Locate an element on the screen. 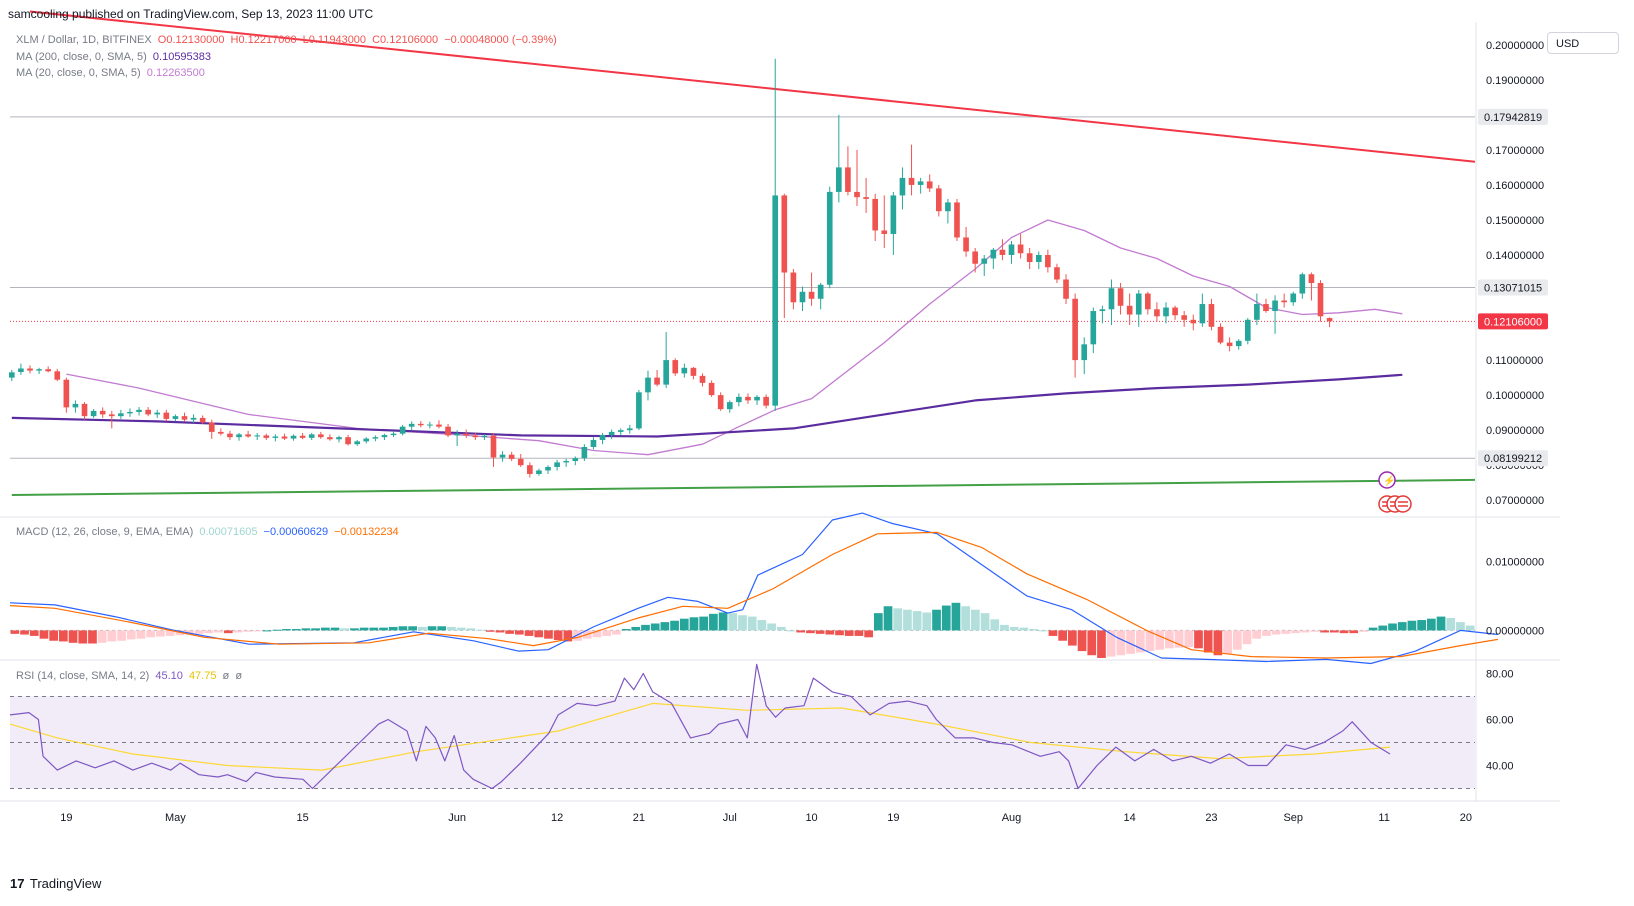 This screenshot has width=1634, height=906. time-axis-tick: Jul is located at coordinates (730, 818).